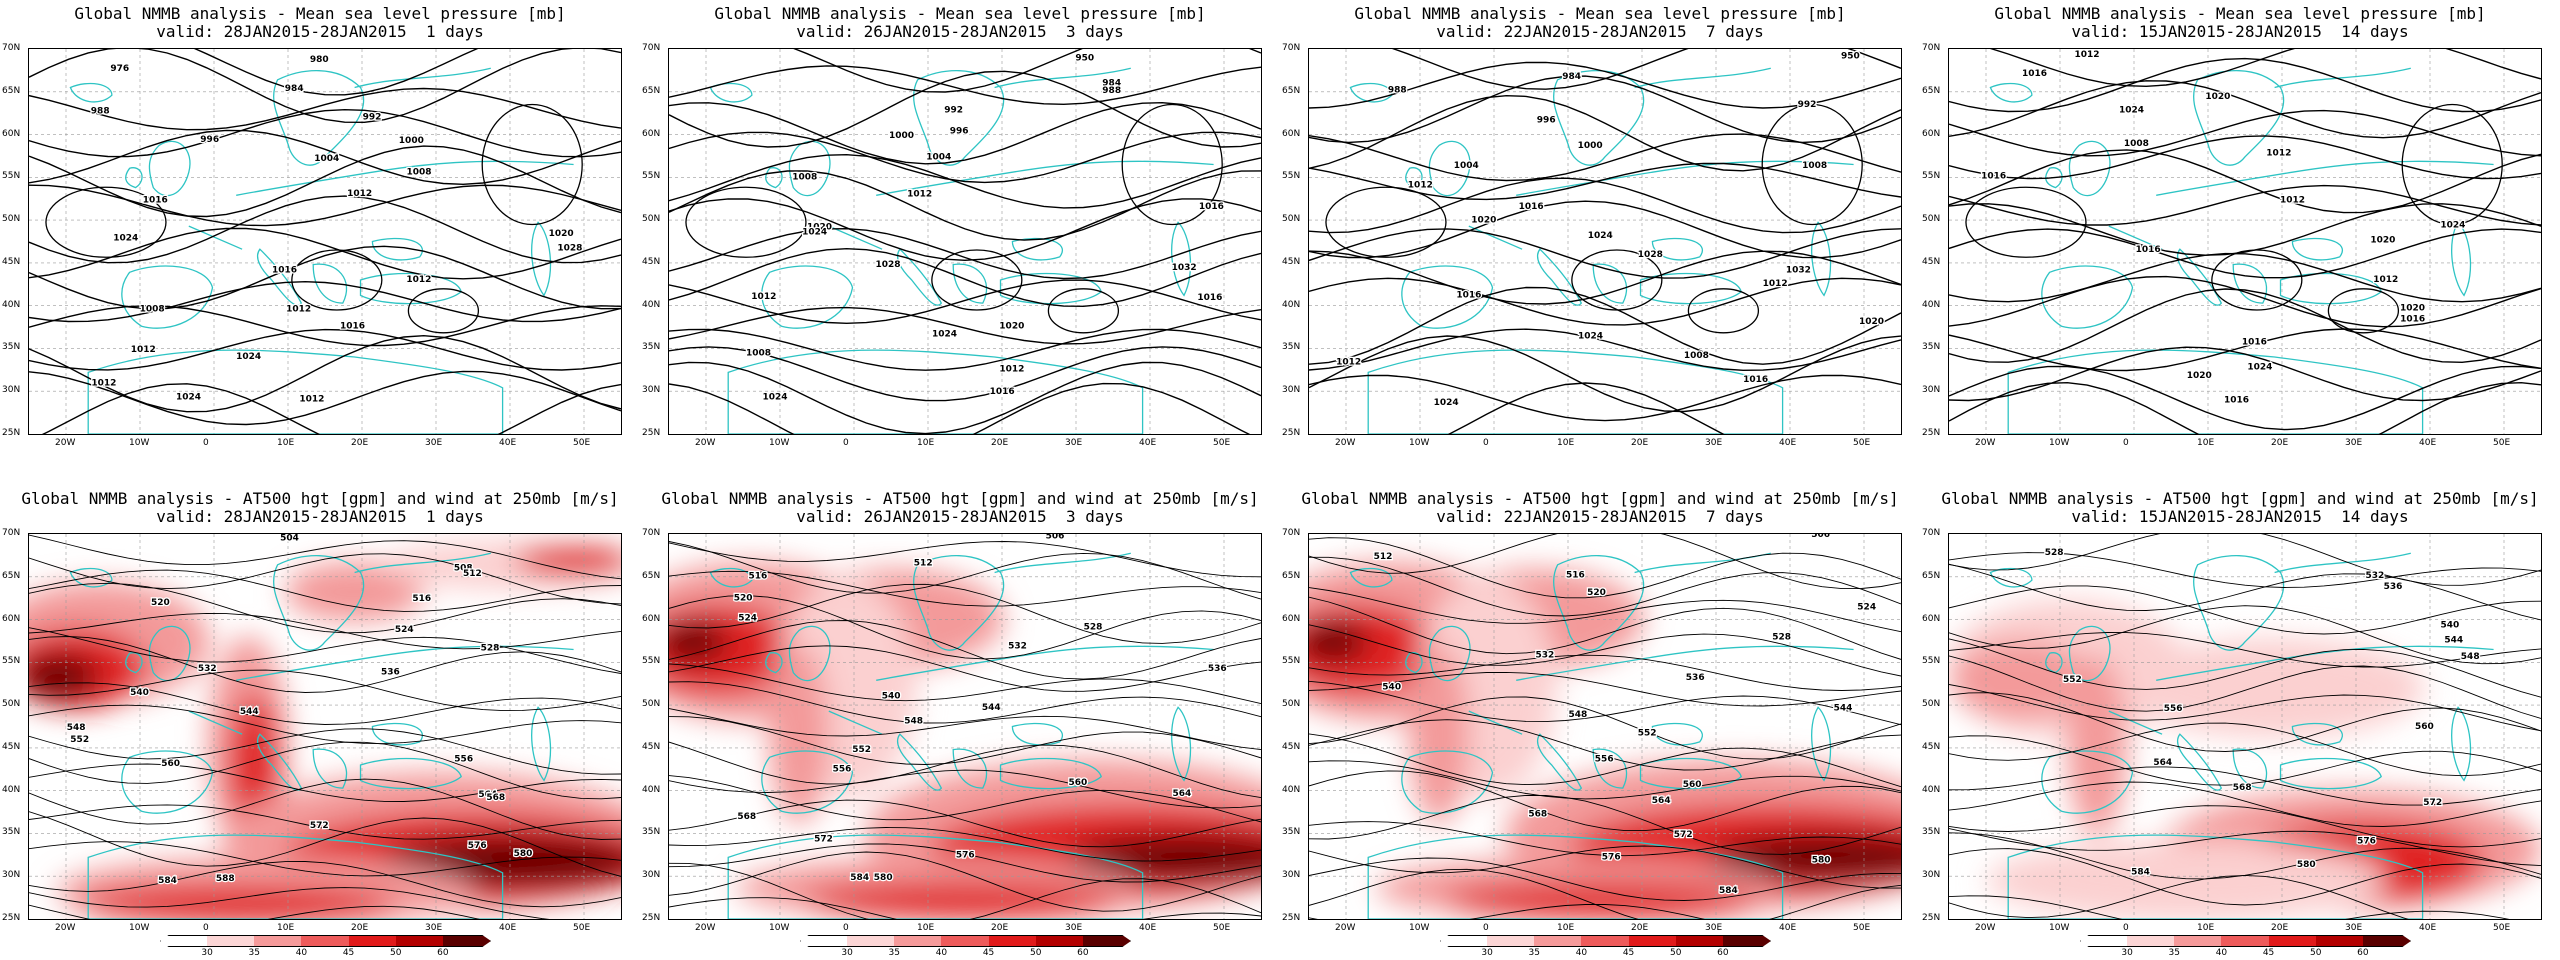  Describe the element at coordinates (2206, 443) in the screenshot. I see `lon-tick-label: 10E` at that location.